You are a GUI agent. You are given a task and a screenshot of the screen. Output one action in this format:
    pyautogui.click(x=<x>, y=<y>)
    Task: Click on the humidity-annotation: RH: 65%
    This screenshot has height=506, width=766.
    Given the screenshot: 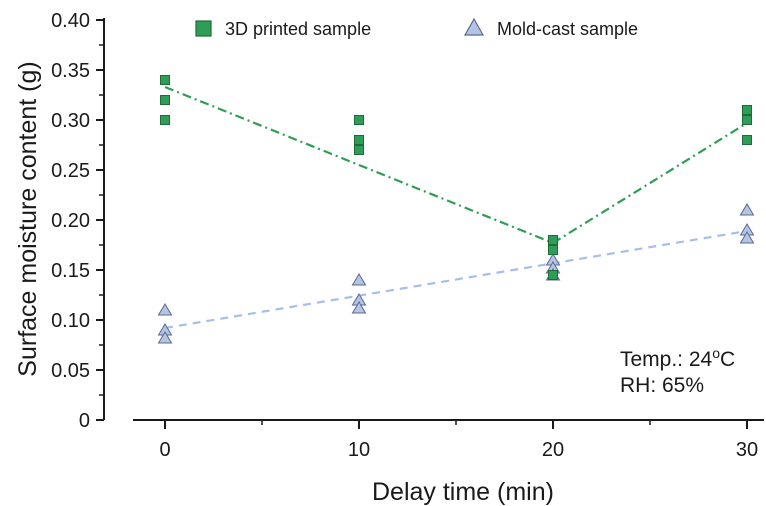 What is the action you would take?
    pyautogui.click(x=662, y=385)
    